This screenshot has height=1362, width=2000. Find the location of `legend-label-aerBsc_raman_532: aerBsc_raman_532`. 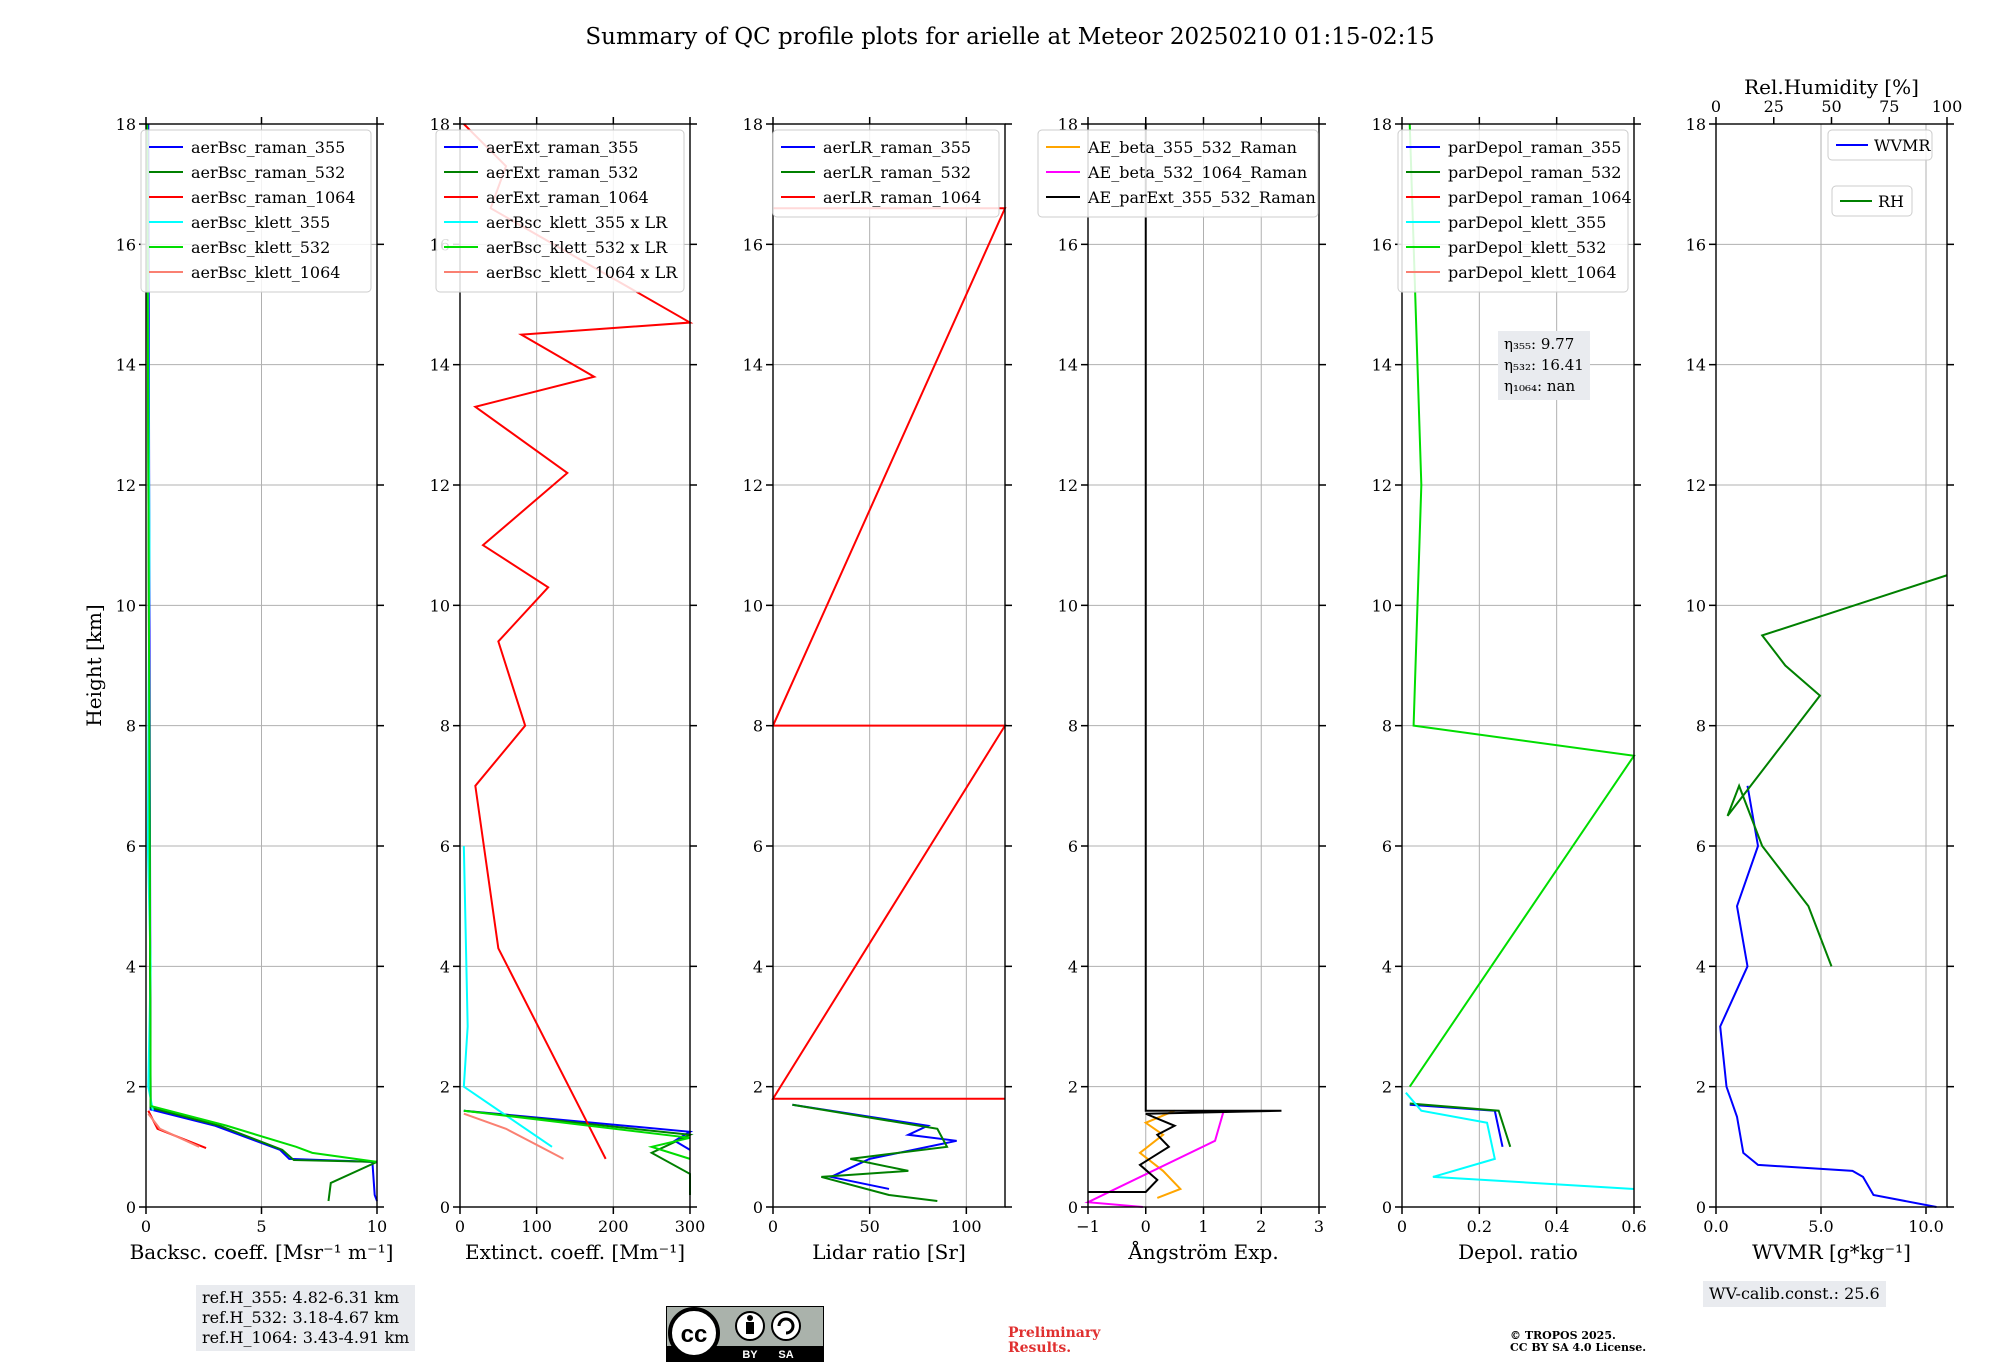

legend-label-aerBsc_raman_532: aerBsc_raman_532 is located at coordinates (268, 172).